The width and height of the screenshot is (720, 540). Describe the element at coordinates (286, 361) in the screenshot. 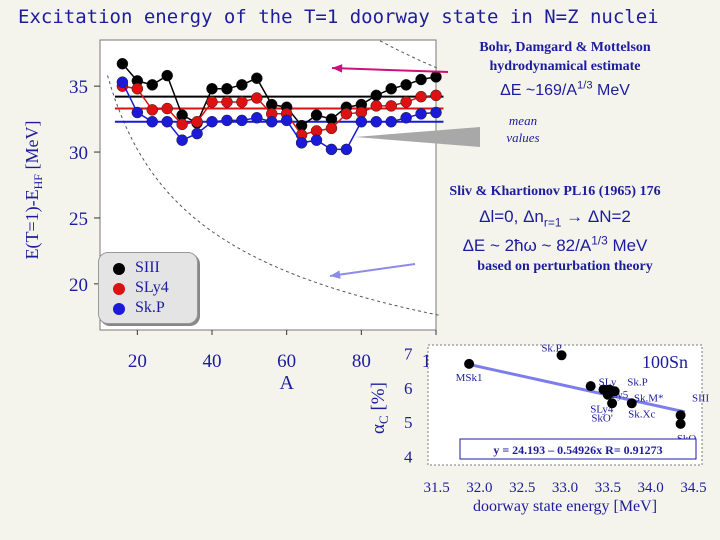

I see `x-tick-label: 60` at that location.